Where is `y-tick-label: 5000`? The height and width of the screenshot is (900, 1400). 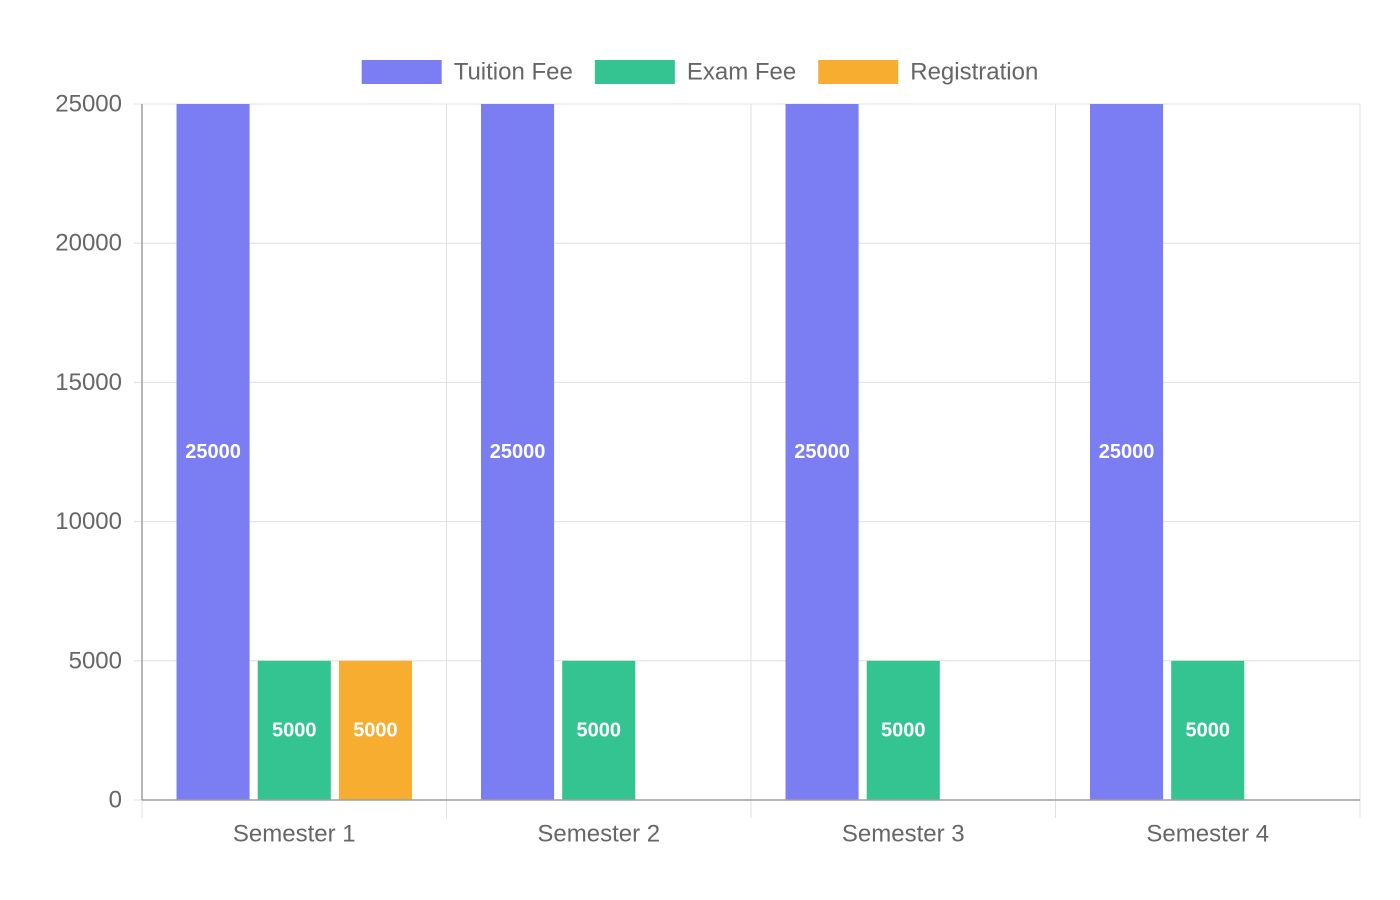 y-tick-label: 5000 is located at coordinates (95, 660).